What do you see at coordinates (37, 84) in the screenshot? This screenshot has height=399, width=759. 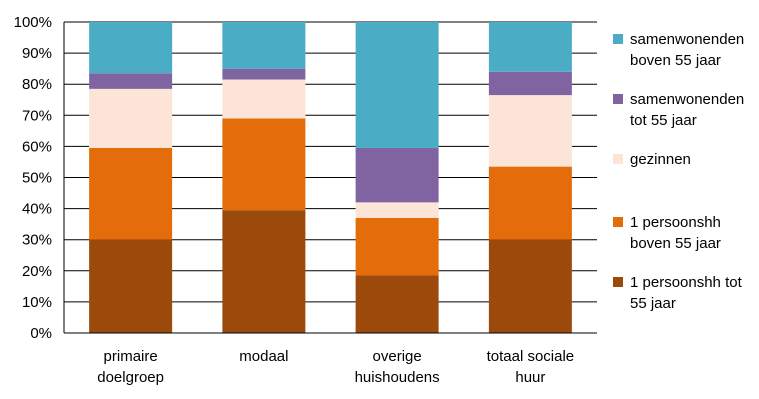 I see `y-tick-label: 80%` at bounding box center [37, 84].